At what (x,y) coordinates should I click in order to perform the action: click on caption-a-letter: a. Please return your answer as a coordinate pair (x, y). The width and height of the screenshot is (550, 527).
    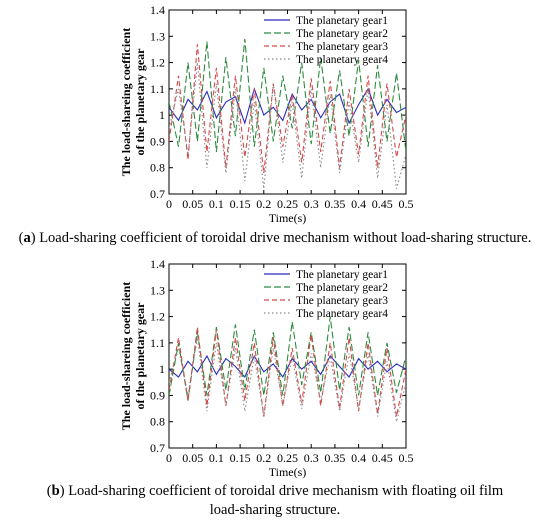
    Looking at the image, I should click on (27, 238).